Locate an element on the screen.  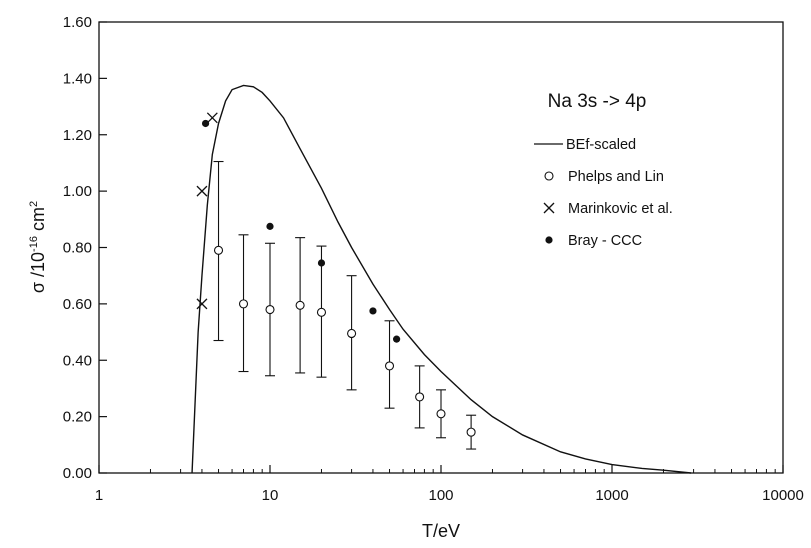
y-tick-label: 1.40 is located at coordinates (77, 78).